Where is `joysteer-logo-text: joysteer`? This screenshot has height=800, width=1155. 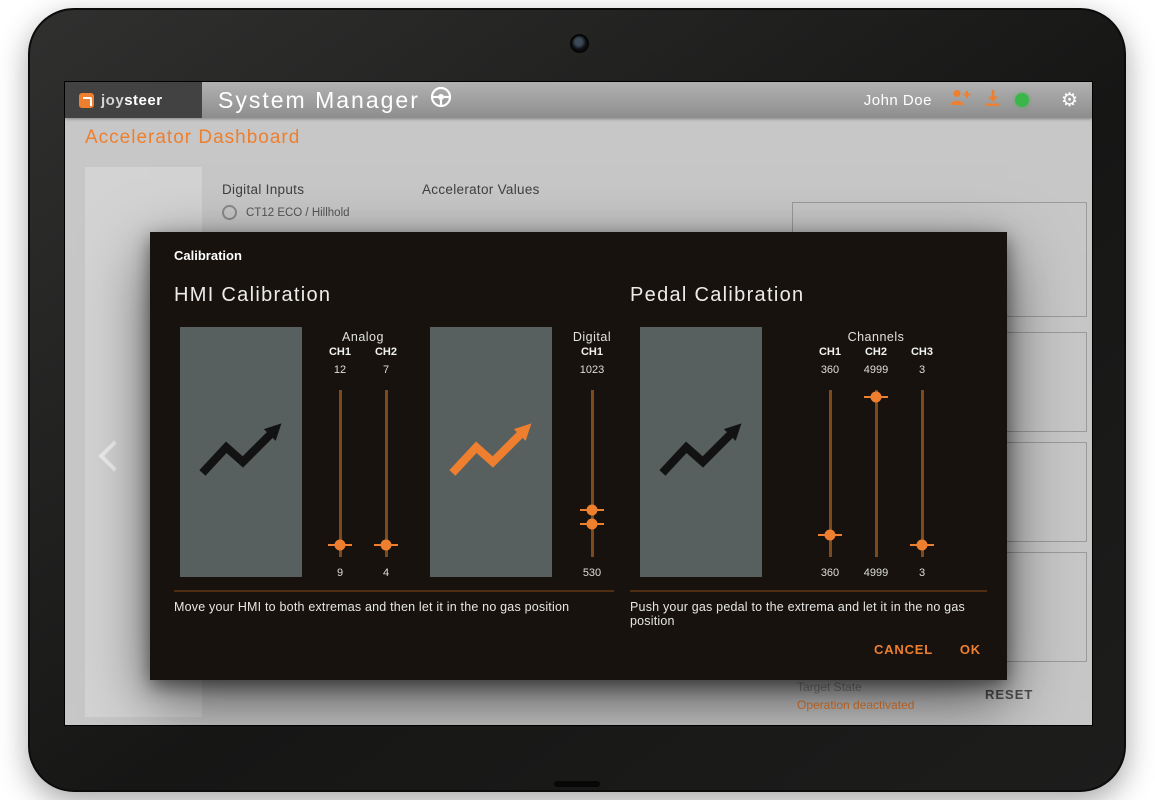
joysteer-logo-text: joysteer is located at coordinates (132, 100).